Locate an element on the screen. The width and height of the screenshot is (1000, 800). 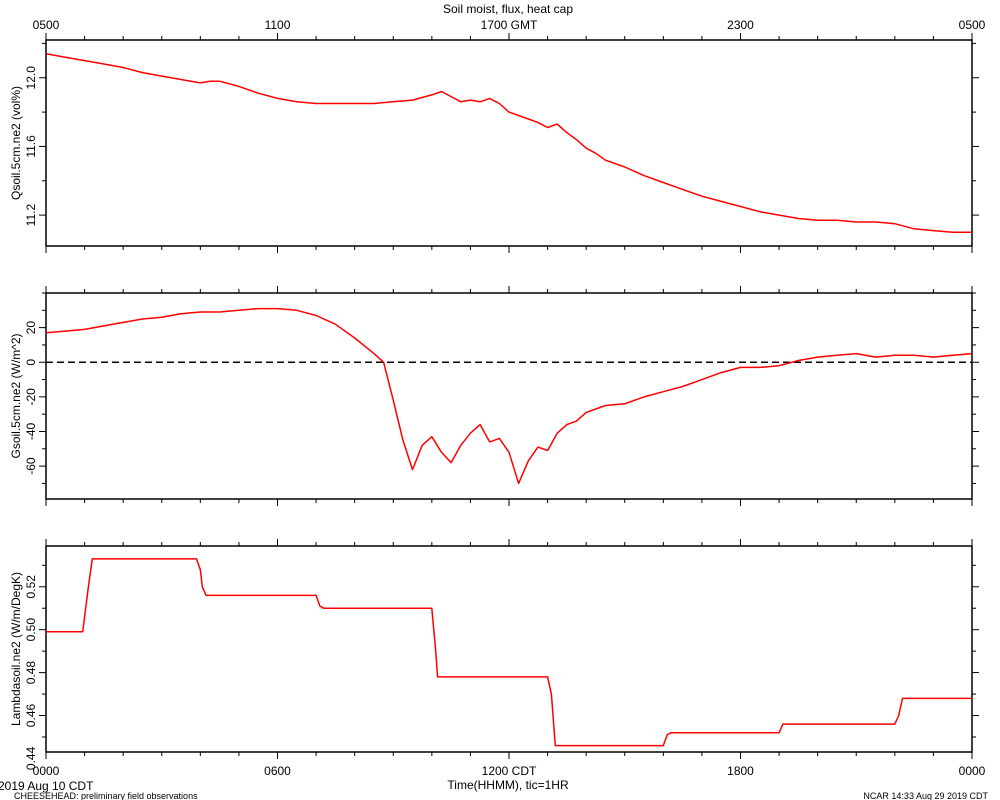
date-label: 2019 Aug 10 CDT is located at coordinates (47, 786).